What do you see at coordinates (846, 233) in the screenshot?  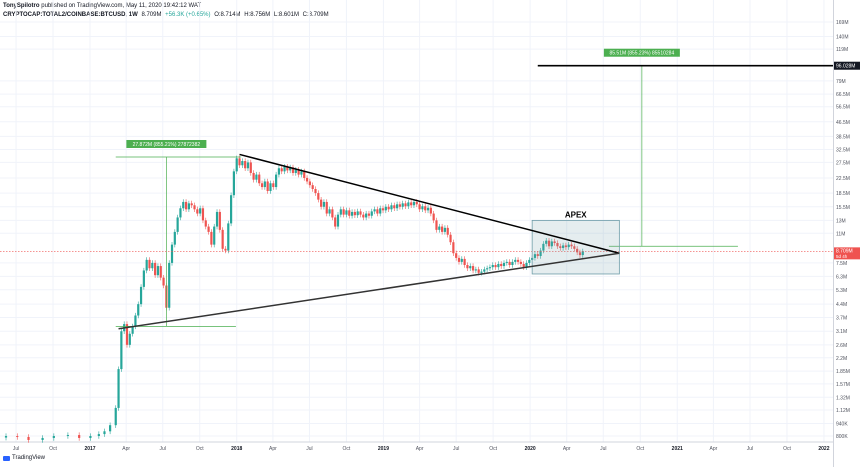 I see `price-axis` at bounding box center [846, 233].